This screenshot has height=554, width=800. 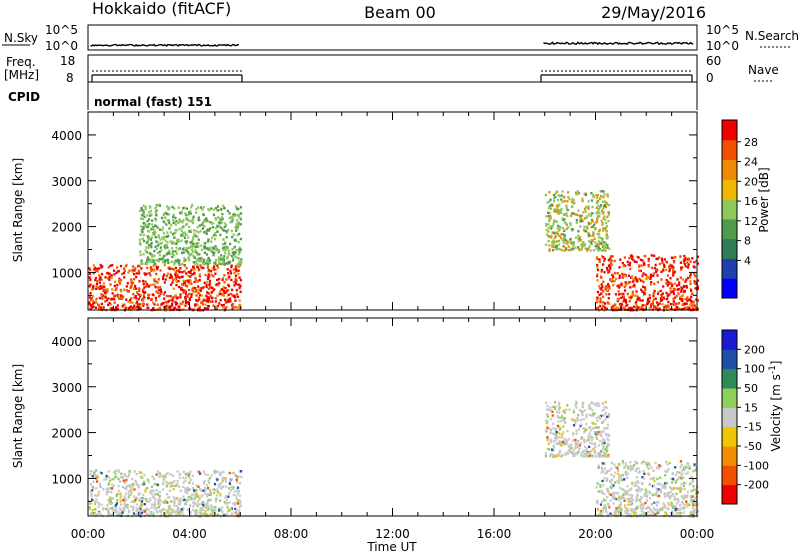 I want to click on freq-unit-label: [MHz], so click(x=21, y=75).